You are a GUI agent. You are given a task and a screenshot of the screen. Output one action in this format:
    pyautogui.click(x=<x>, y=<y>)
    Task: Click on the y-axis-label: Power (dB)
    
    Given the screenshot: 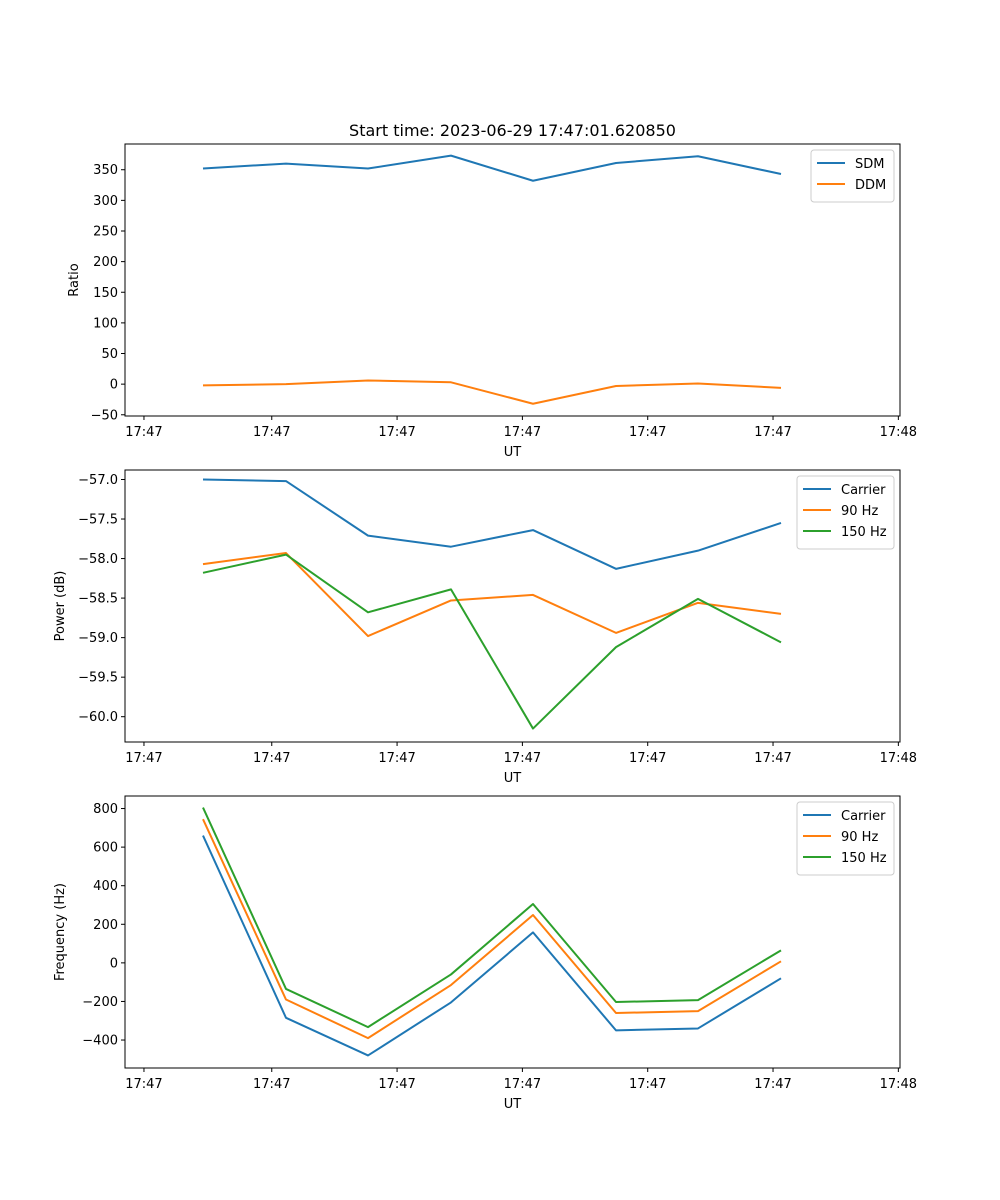 What is the action you would take?
    pyautogui.click(x=60, y=606)
    